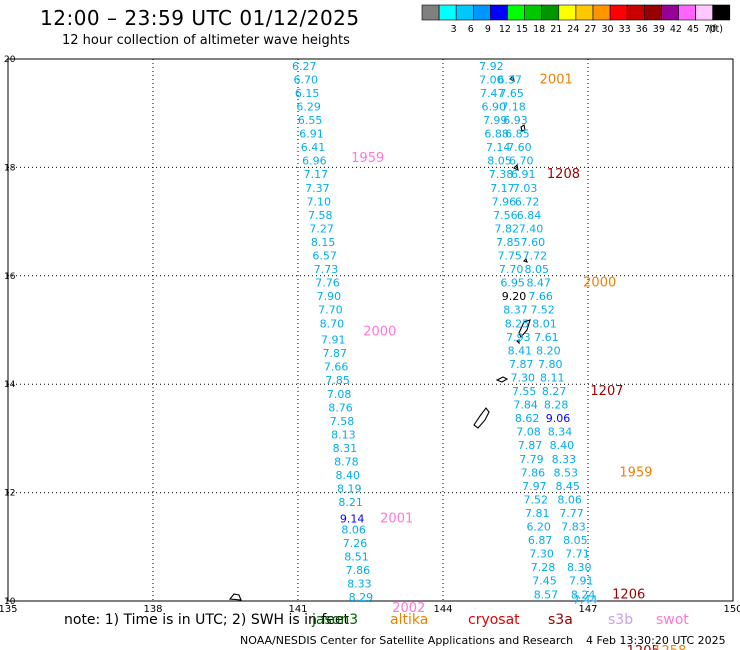 The image size is (740, 650). I want to click on wave-height-label: 6.72, so click(527, 201).